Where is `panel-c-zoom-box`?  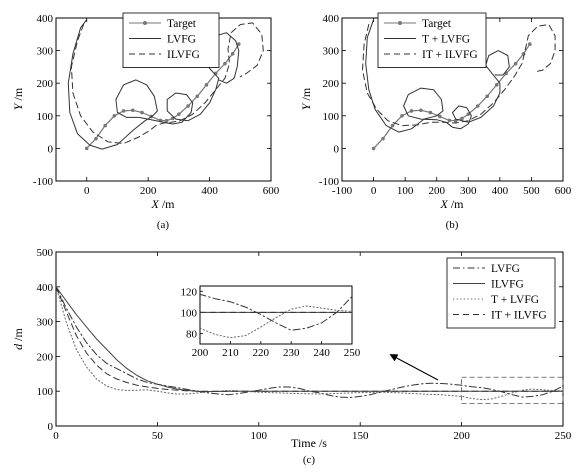 panel-c-zoom-box is located at coordinates (512, 390).